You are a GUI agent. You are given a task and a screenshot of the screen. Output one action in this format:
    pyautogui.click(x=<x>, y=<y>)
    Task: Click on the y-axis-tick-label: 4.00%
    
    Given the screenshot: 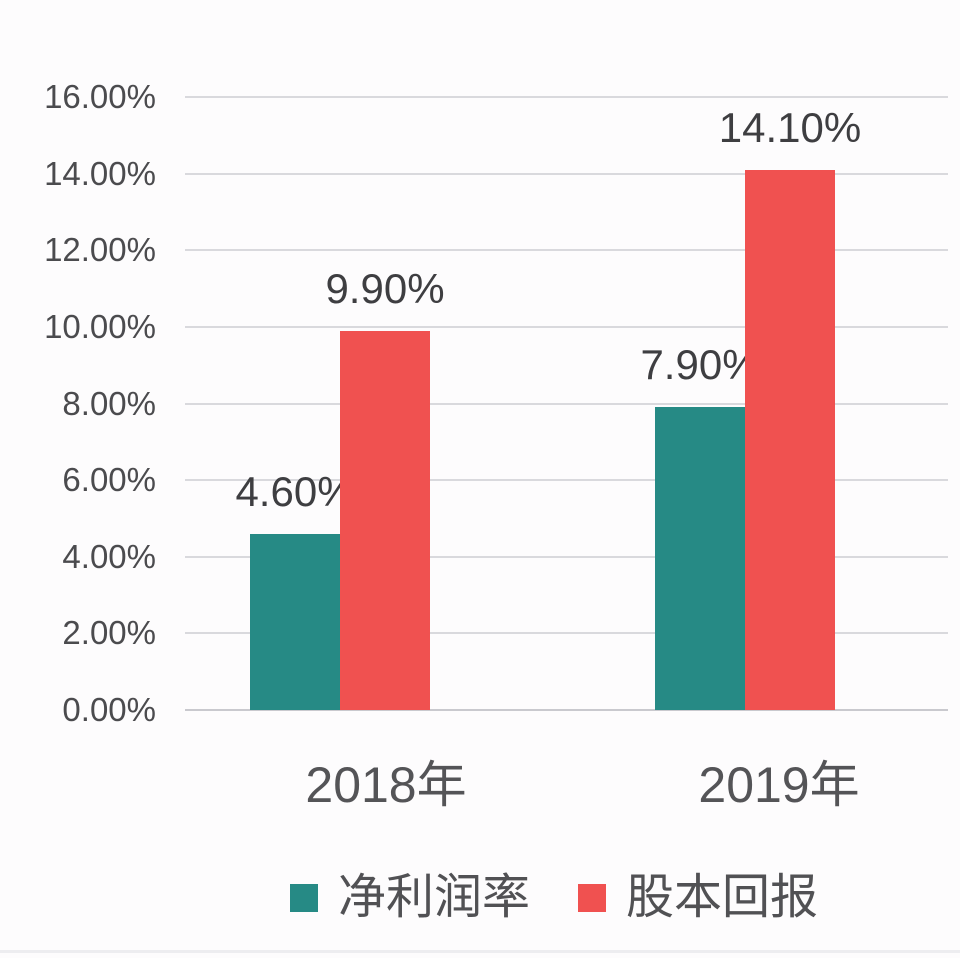 What is the action you would take?
    pyautogui.click(x=109, y=556)
    